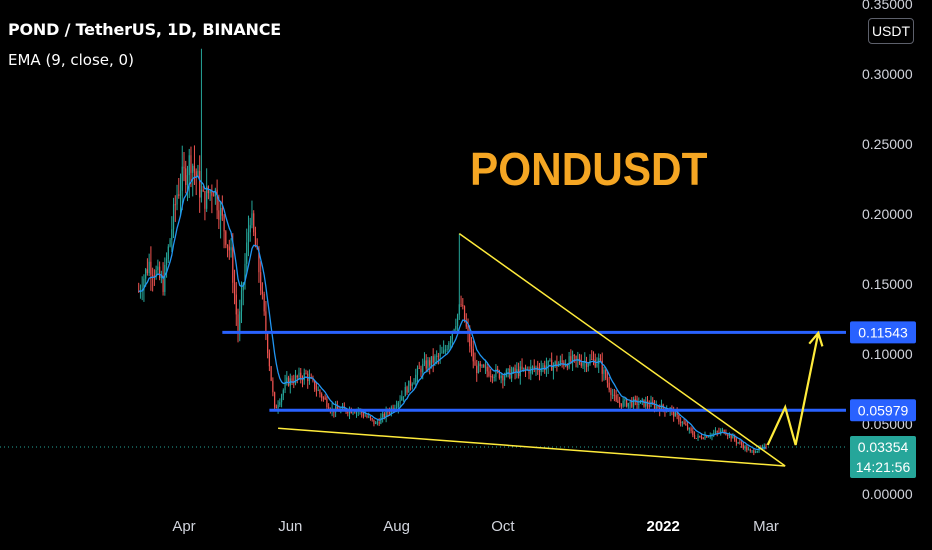  What do you see at coordinates (883, 447) in the screenshot?
I see `current-price-label: 0.03354` at bounding box center [883, 447].